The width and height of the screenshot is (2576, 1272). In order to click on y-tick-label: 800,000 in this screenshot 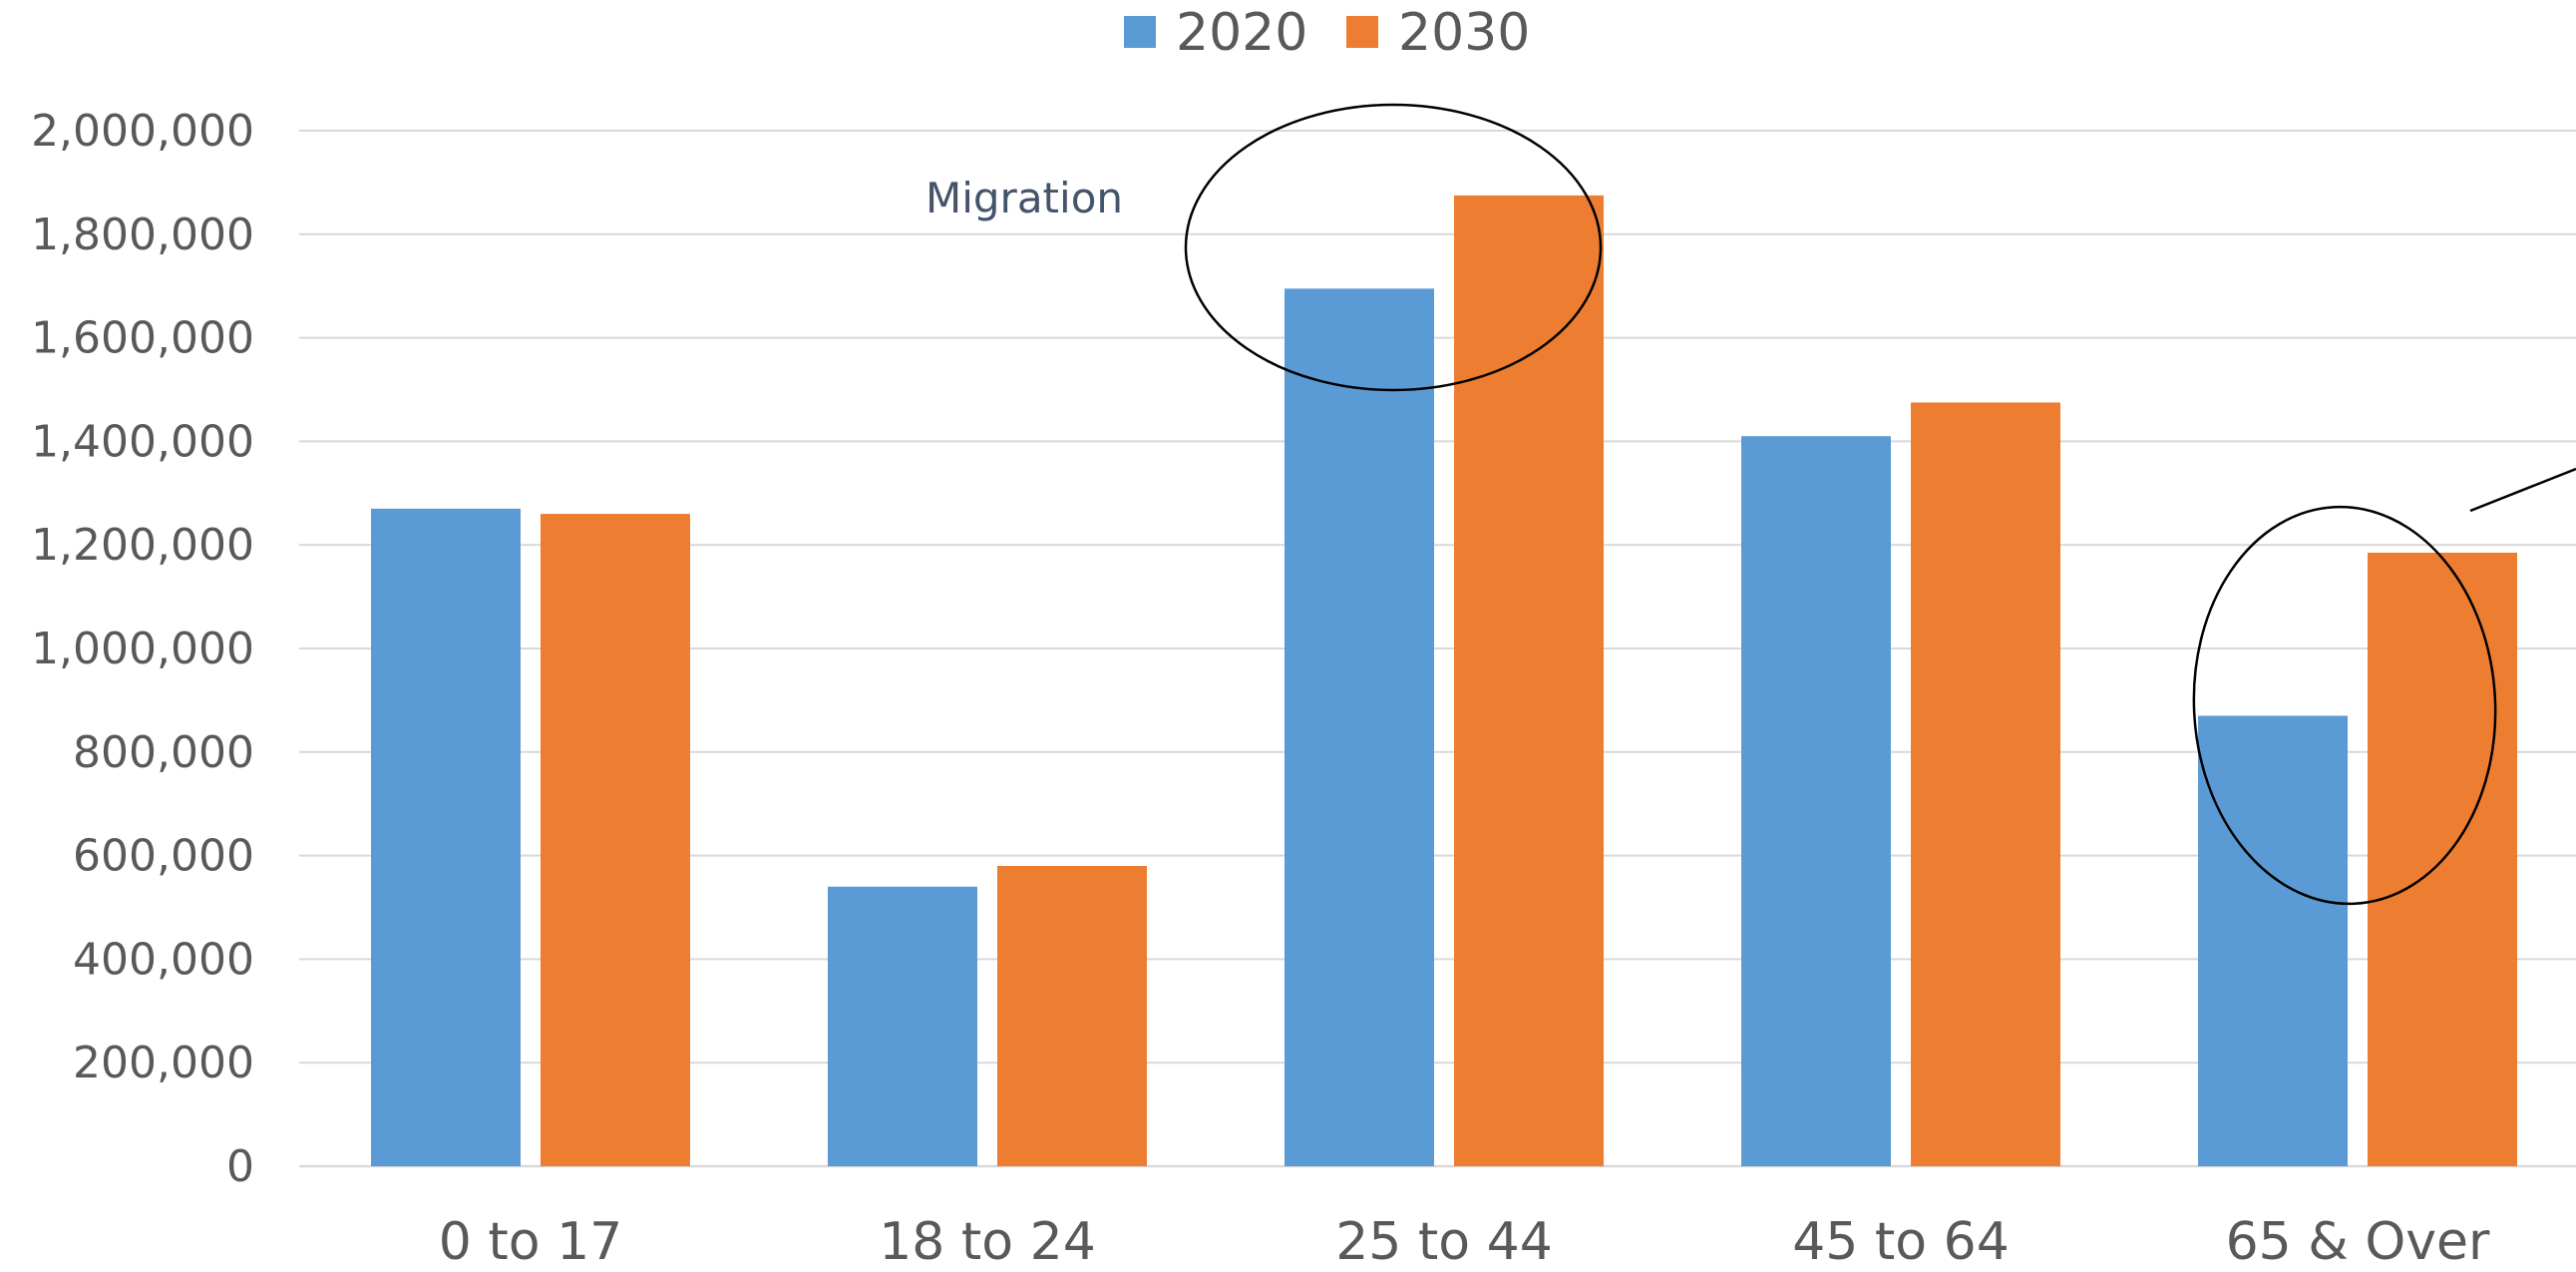, I will do `click(163, 752)`.